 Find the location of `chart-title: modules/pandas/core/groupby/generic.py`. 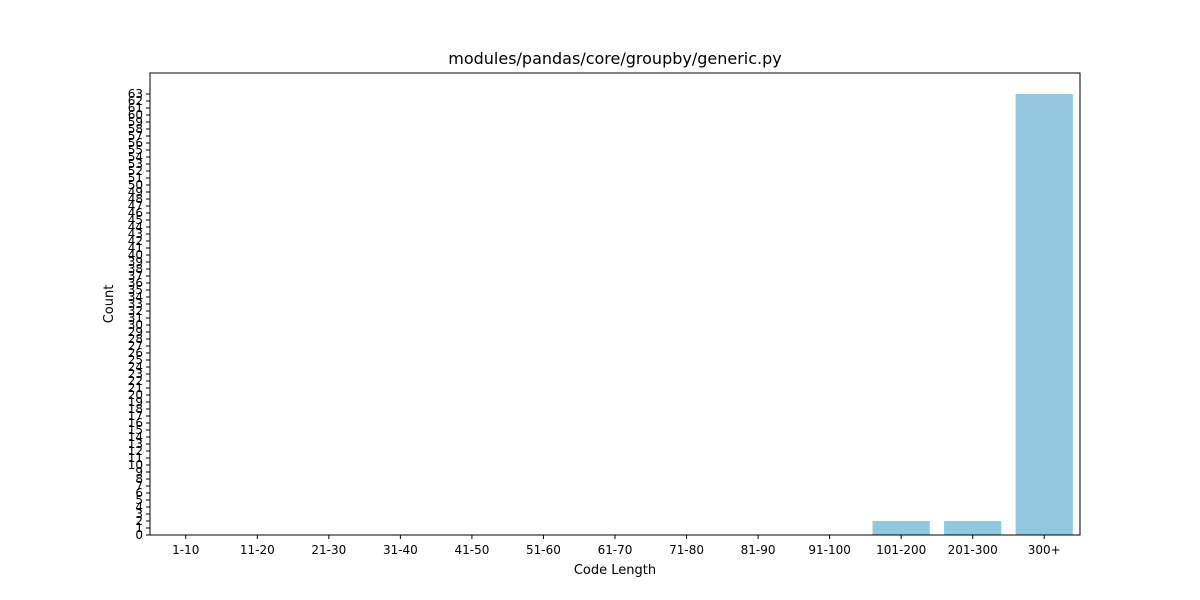

chart-title: modules/pandas/core/groupby/generic.py is located at coordinates (615, 58).